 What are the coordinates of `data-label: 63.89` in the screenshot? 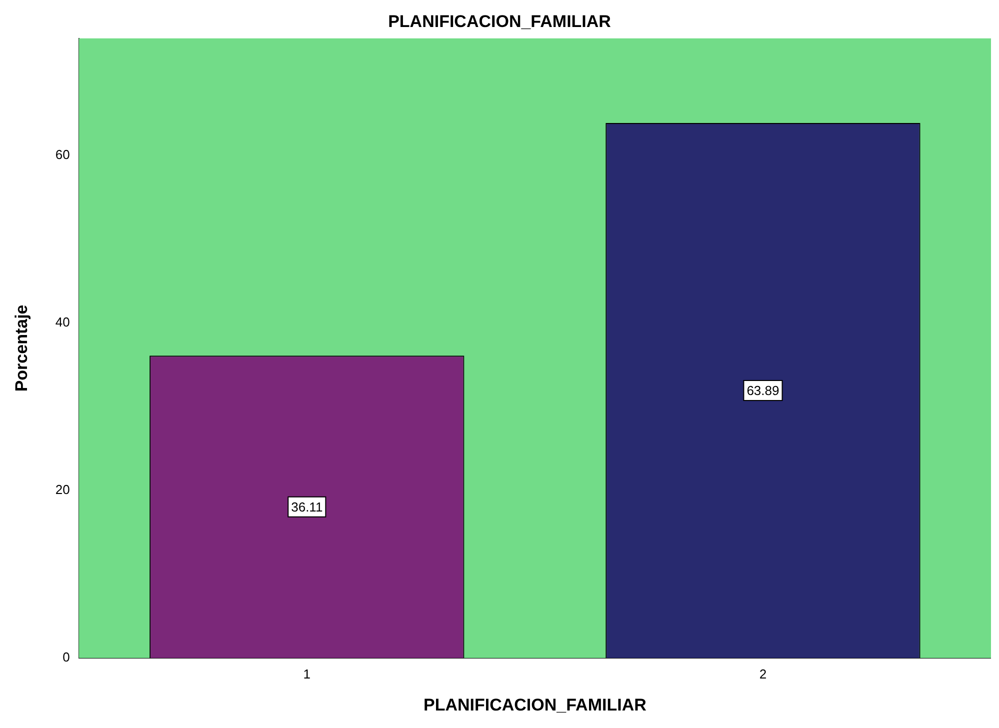 It's located at (763, 390).